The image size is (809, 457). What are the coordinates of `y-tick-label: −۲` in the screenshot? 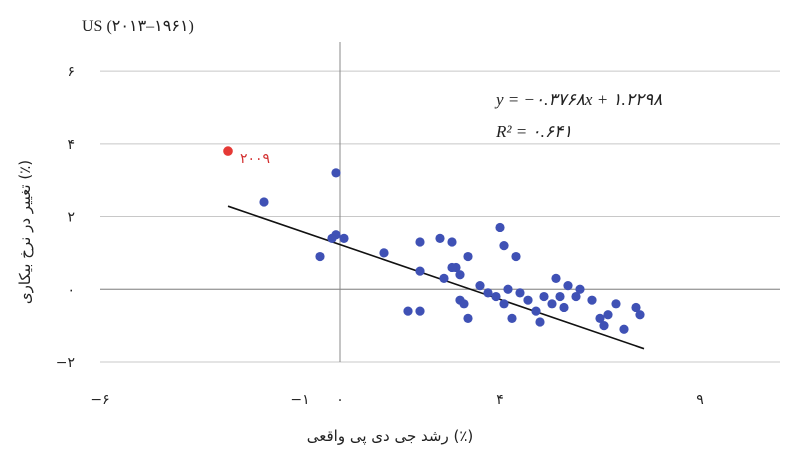 It's located at (65, 363).